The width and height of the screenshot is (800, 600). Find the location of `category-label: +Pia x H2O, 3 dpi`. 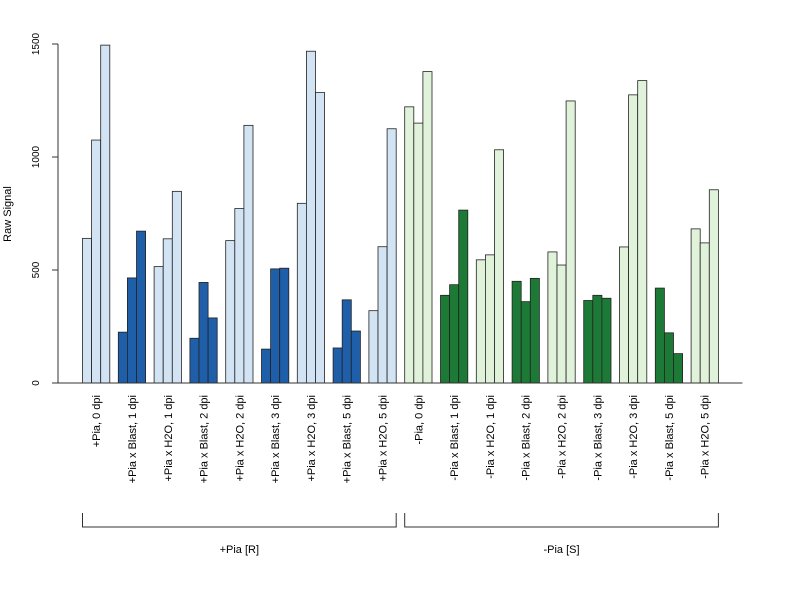

category-label: +Pia x H2O, 3 dpi is located at coordinates (312, 438).